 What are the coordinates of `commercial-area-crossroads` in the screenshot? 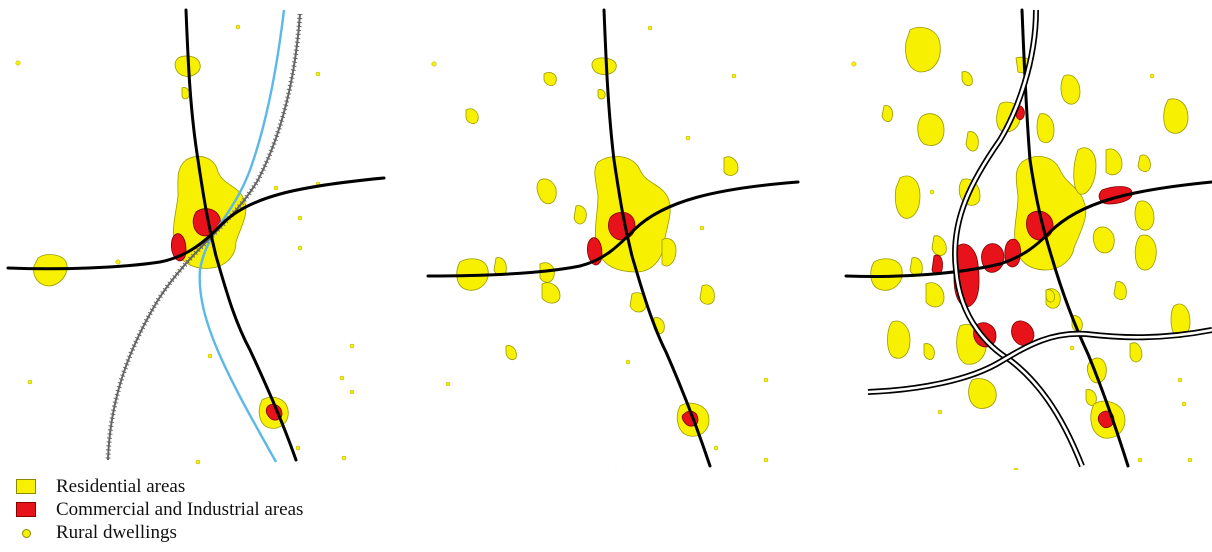 It's located at (622, 226).